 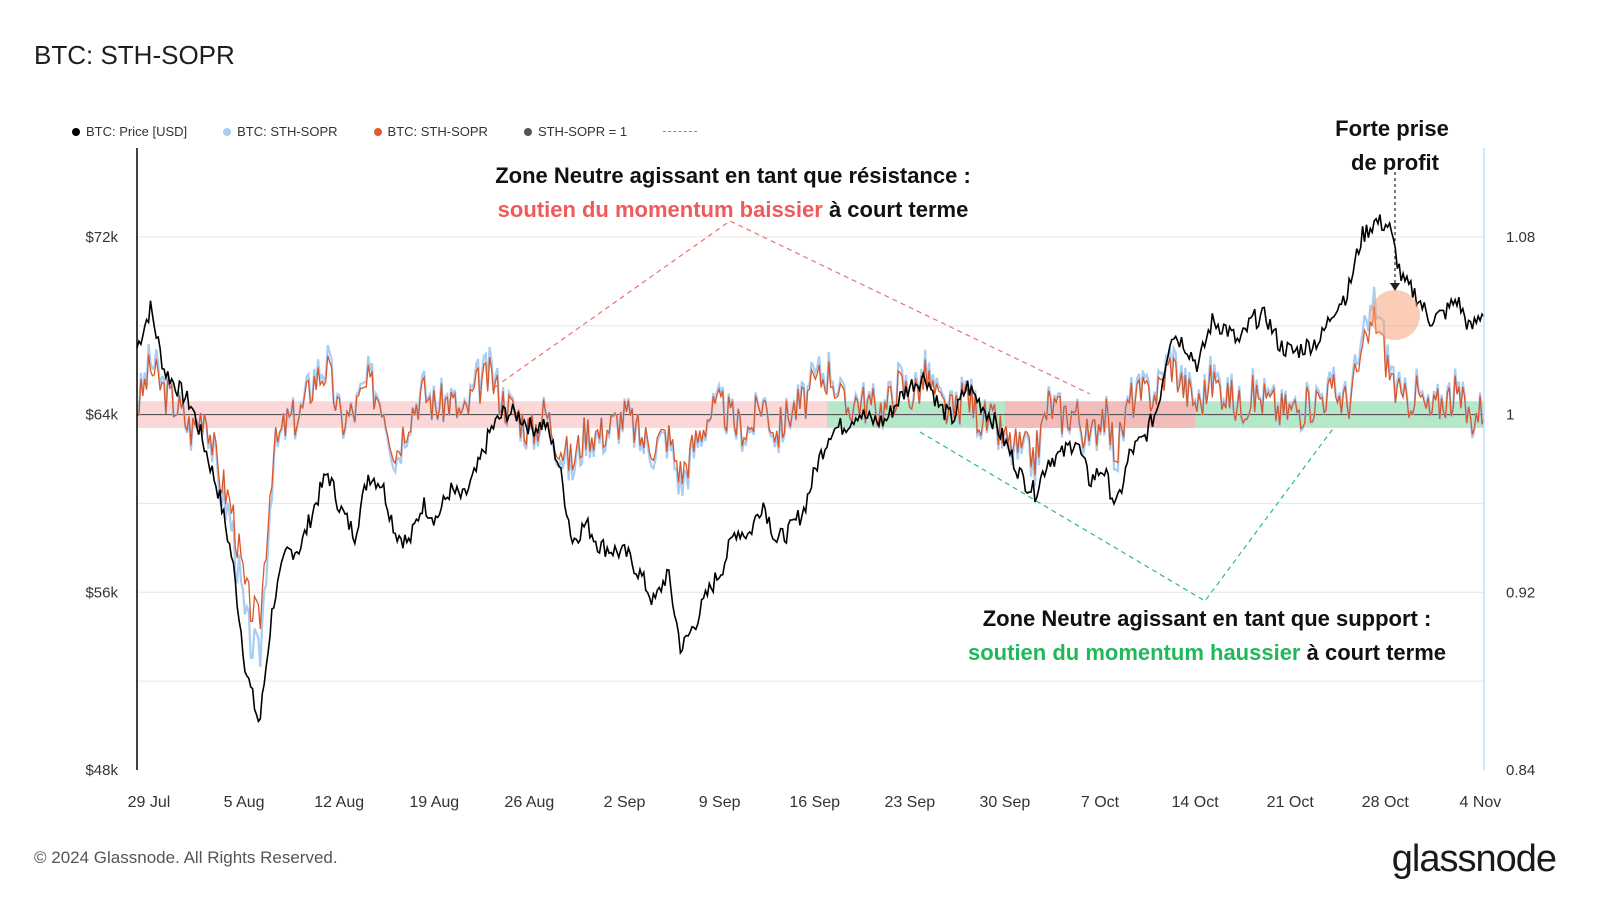 I want to click on legend-item-dashed, so click(x=680, y=131).